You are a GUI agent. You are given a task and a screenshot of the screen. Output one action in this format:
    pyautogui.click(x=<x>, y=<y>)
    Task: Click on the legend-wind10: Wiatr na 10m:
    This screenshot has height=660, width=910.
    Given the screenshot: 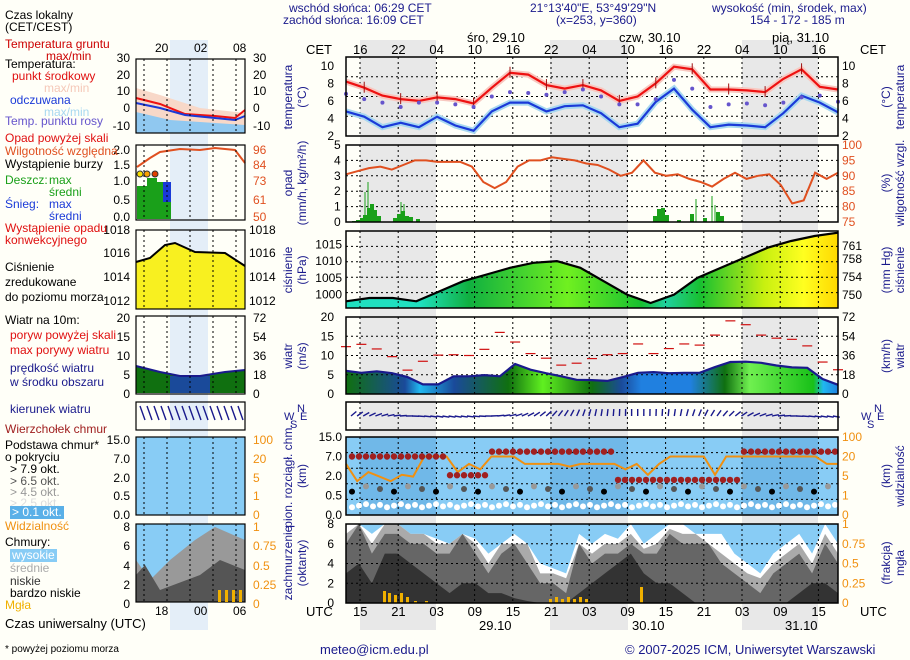 What is the action you would take?
    pyautogui.click(x=42, y=320)
    